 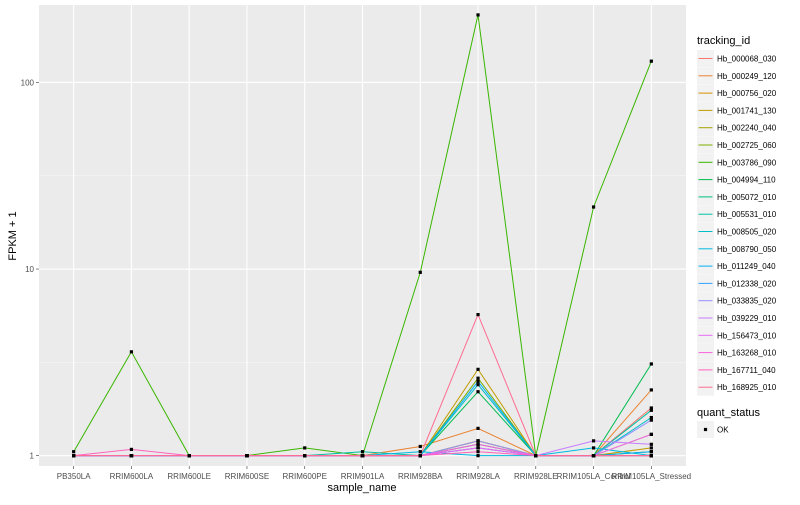 What do you see at coordinates (746, 266) in the screenshot?
I see `legend-label: Hb_011249_040` at bounding box center [746, 266].